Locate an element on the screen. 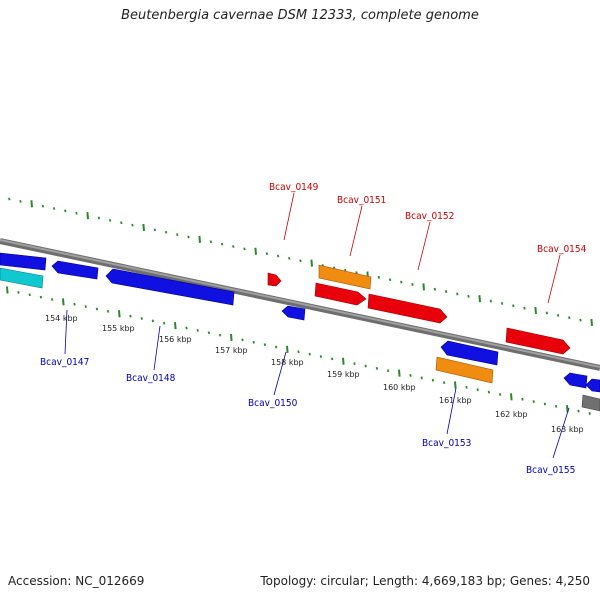  feature-grey is located at coordinates (590, 403).